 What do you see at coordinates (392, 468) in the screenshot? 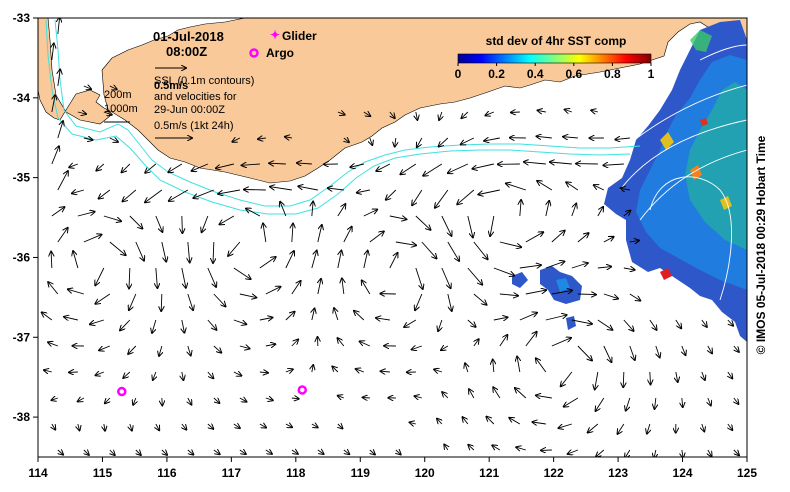
I see `x-axis: 114 115 116 117 118 119 120 121 122 123 124 125` at bounding box center [392, 468].